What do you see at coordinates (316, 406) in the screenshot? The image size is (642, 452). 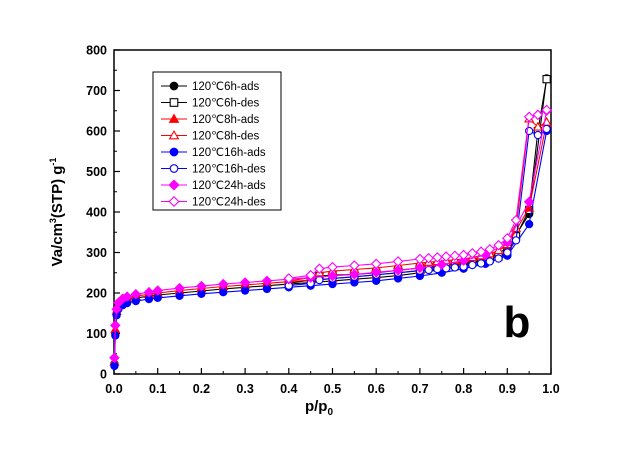 I see `x-axis-title-main: p/p` at bounding box center [316, 406].